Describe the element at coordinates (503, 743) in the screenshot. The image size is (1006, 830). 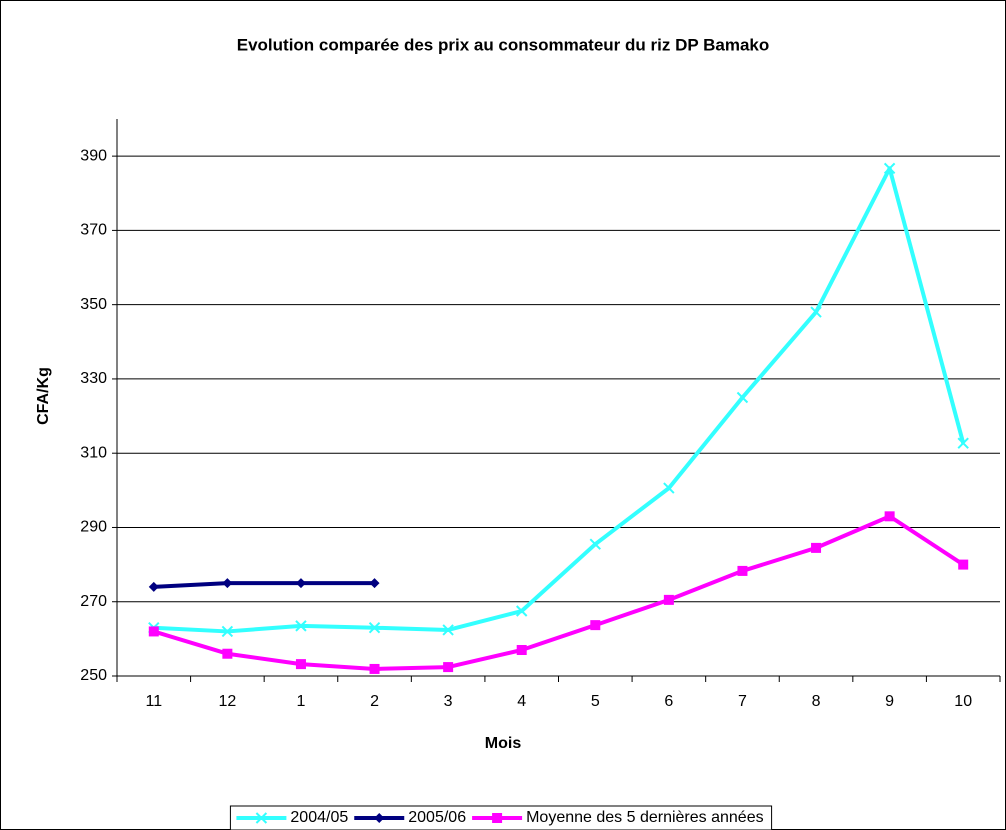
I see `x-axis-label: Mois` at that location.